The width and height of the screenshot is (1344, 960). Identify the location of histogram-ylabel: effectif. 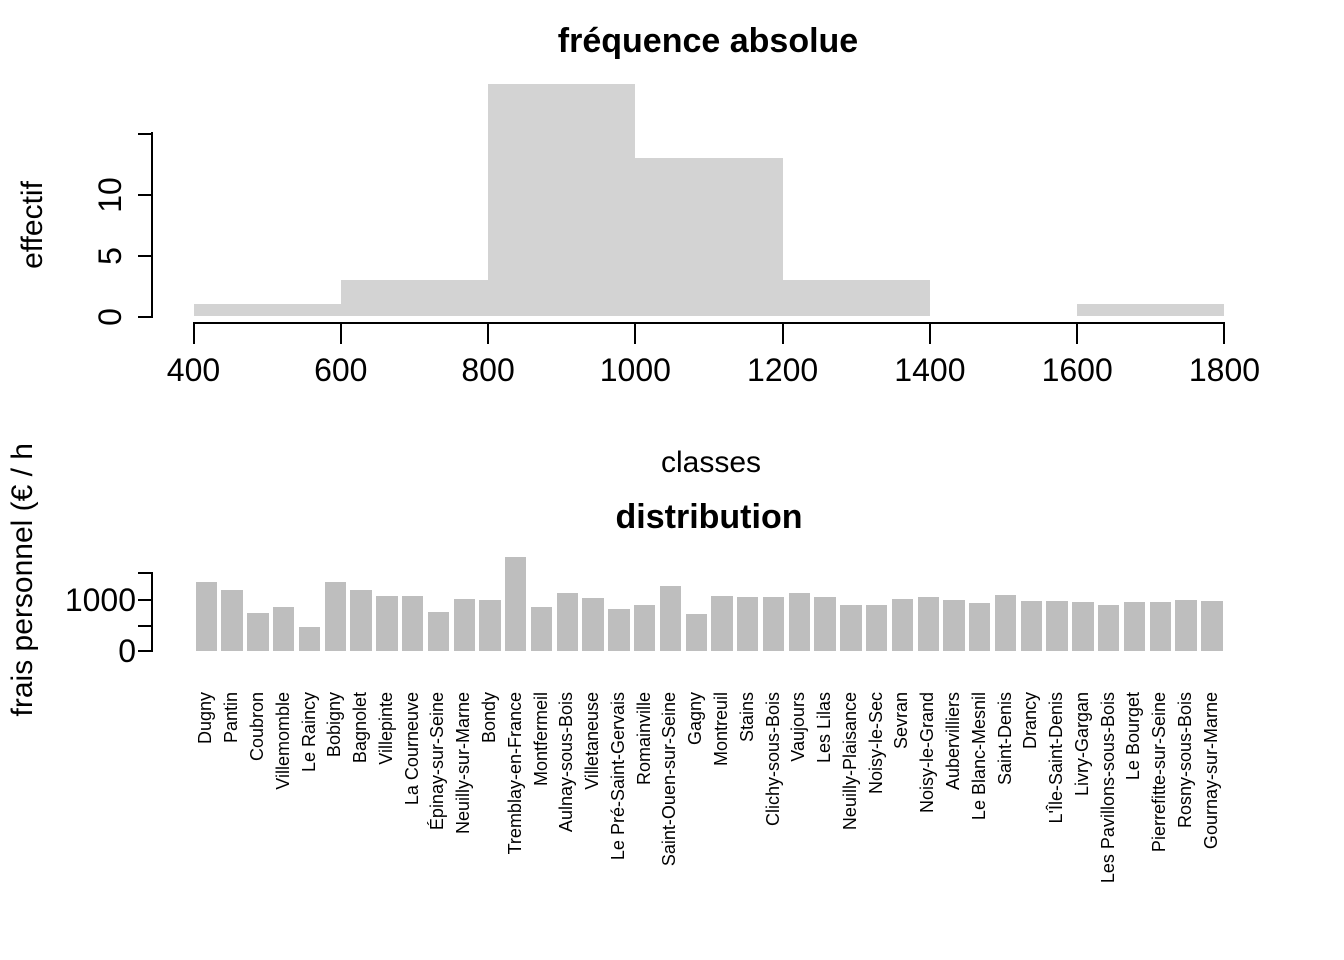
(32, 225).